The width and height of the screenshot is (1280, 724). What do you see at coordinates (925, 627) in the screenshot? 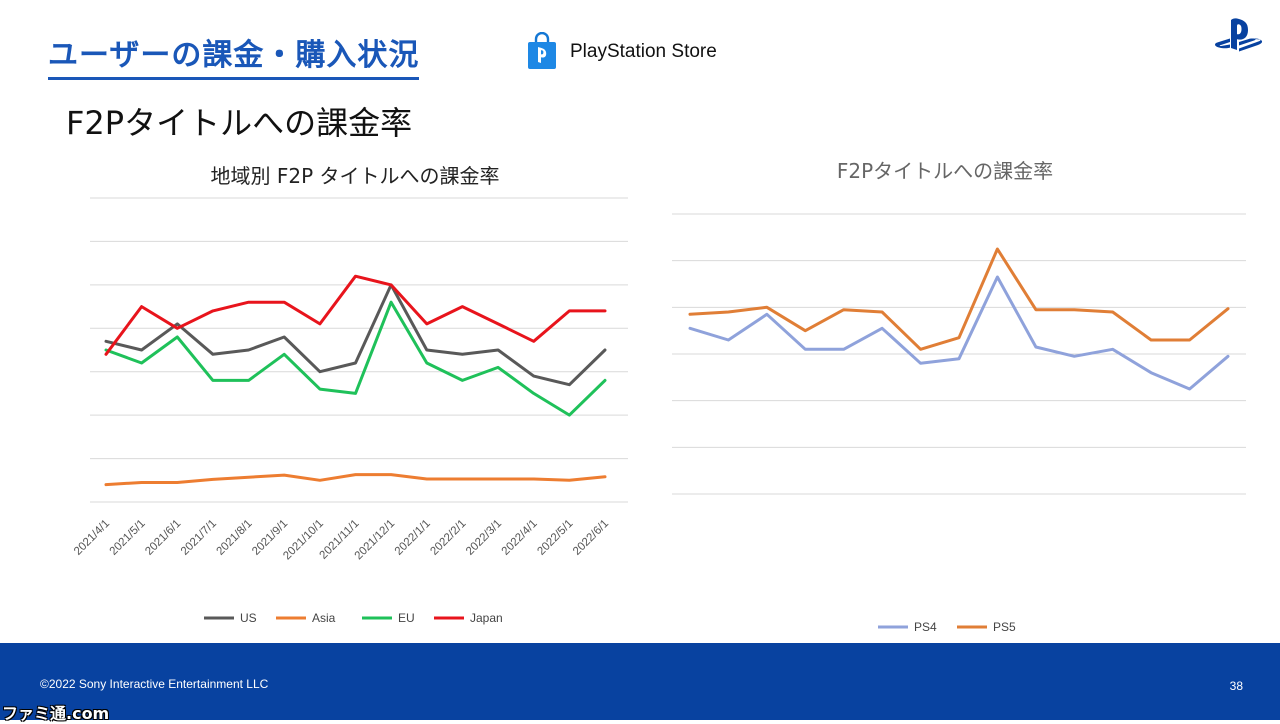
I see `legend-label-ps4: PS4` at bounding box center [925, 627].